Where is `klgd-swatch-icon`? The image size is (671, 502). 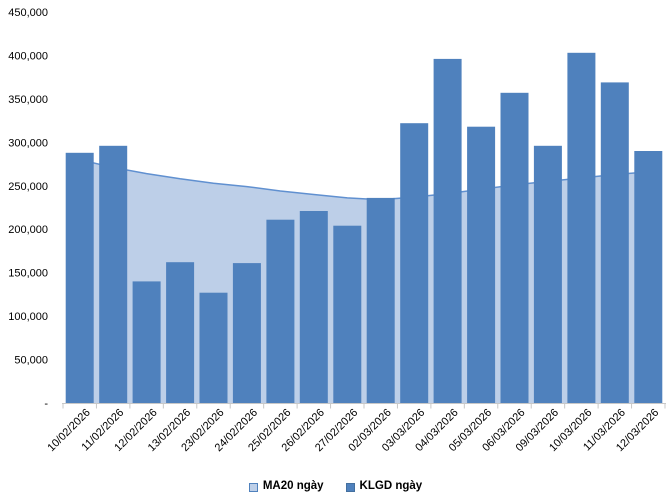 klgd-swatch-icon is located at coordinates (350, 487).